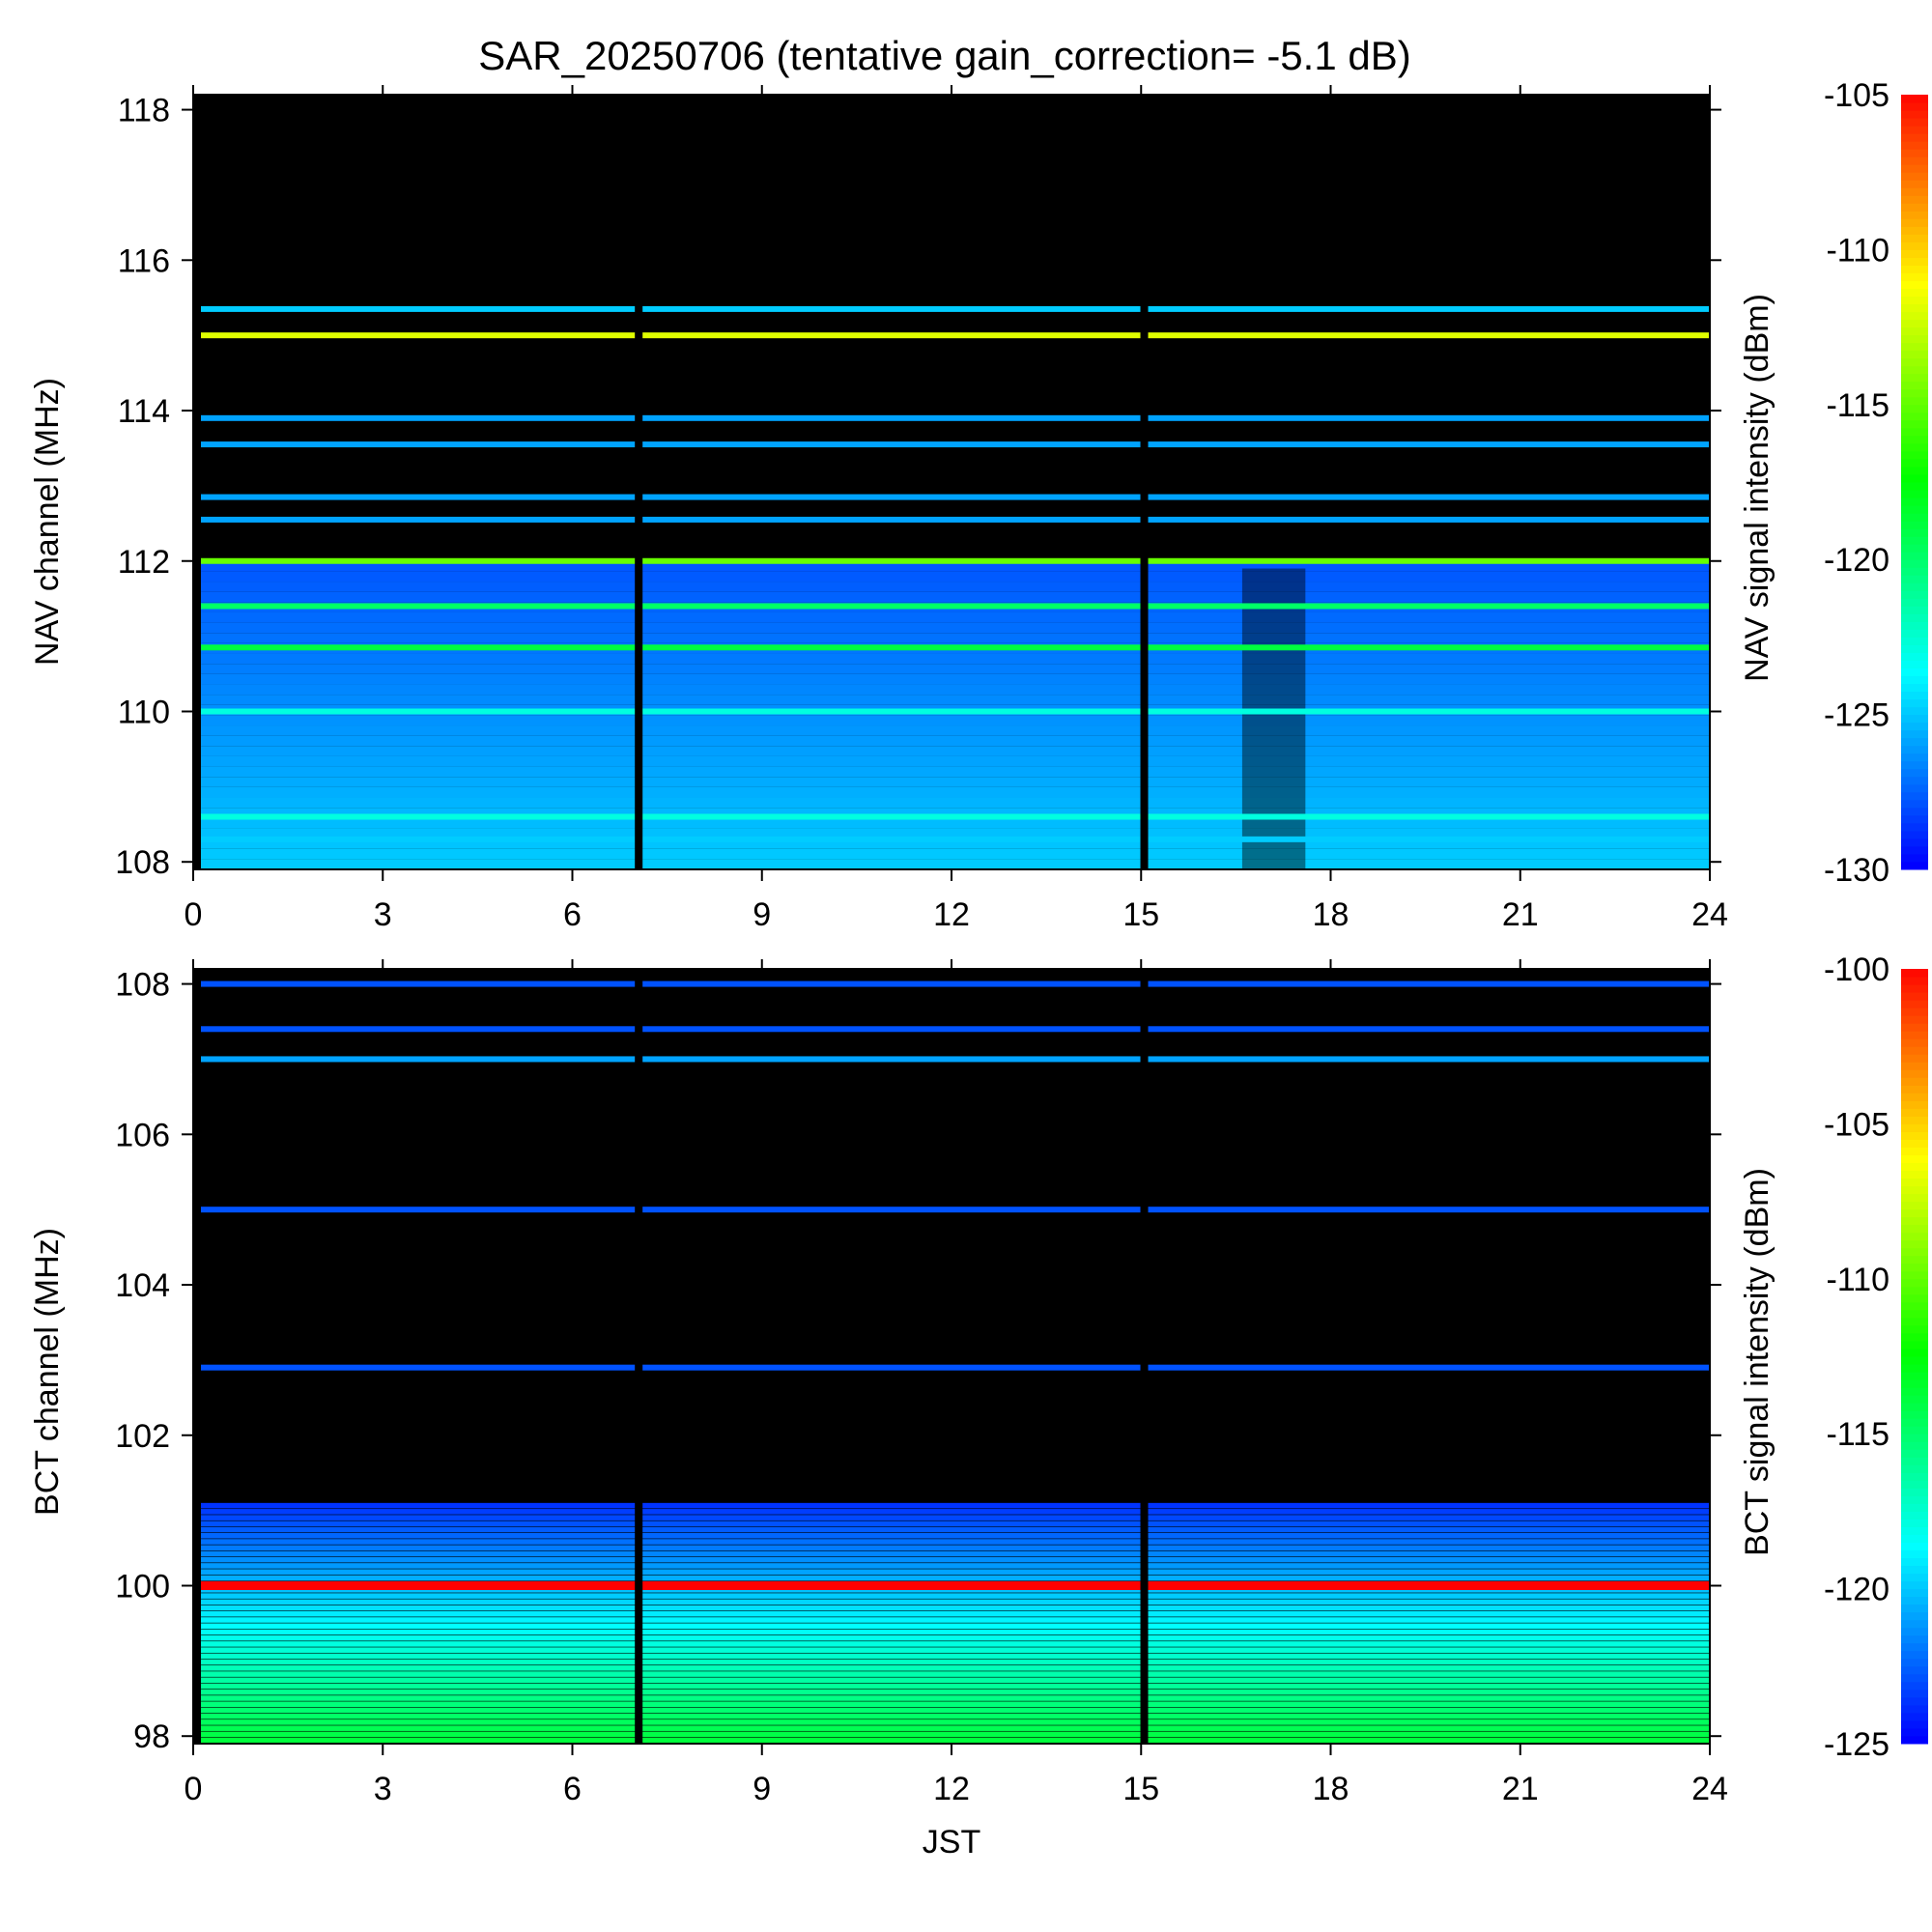 Image resolution: width=1932 pixels, height=1932 pixels. What do you see at coordinates (383, 1789) in the screenshot?
I see `bct-x-tick-label: 3` at bounding box center [383, 1789].